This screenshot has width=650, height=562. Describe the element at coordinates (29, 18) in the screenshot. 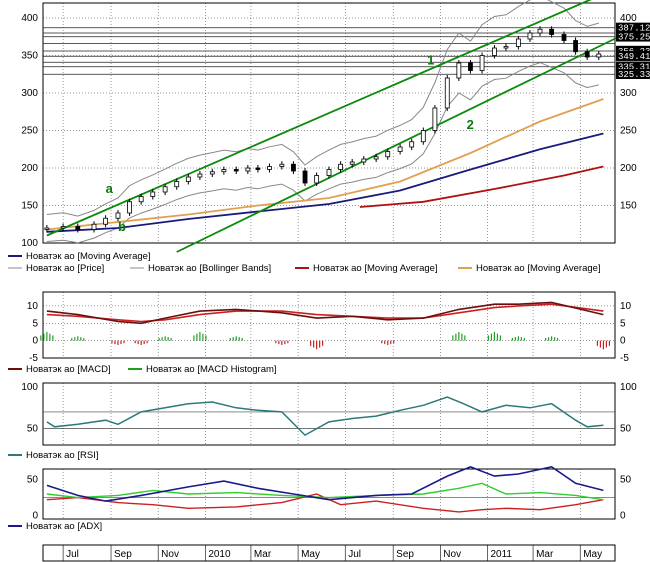

I see `price-y-tick-label: 400` at that location.